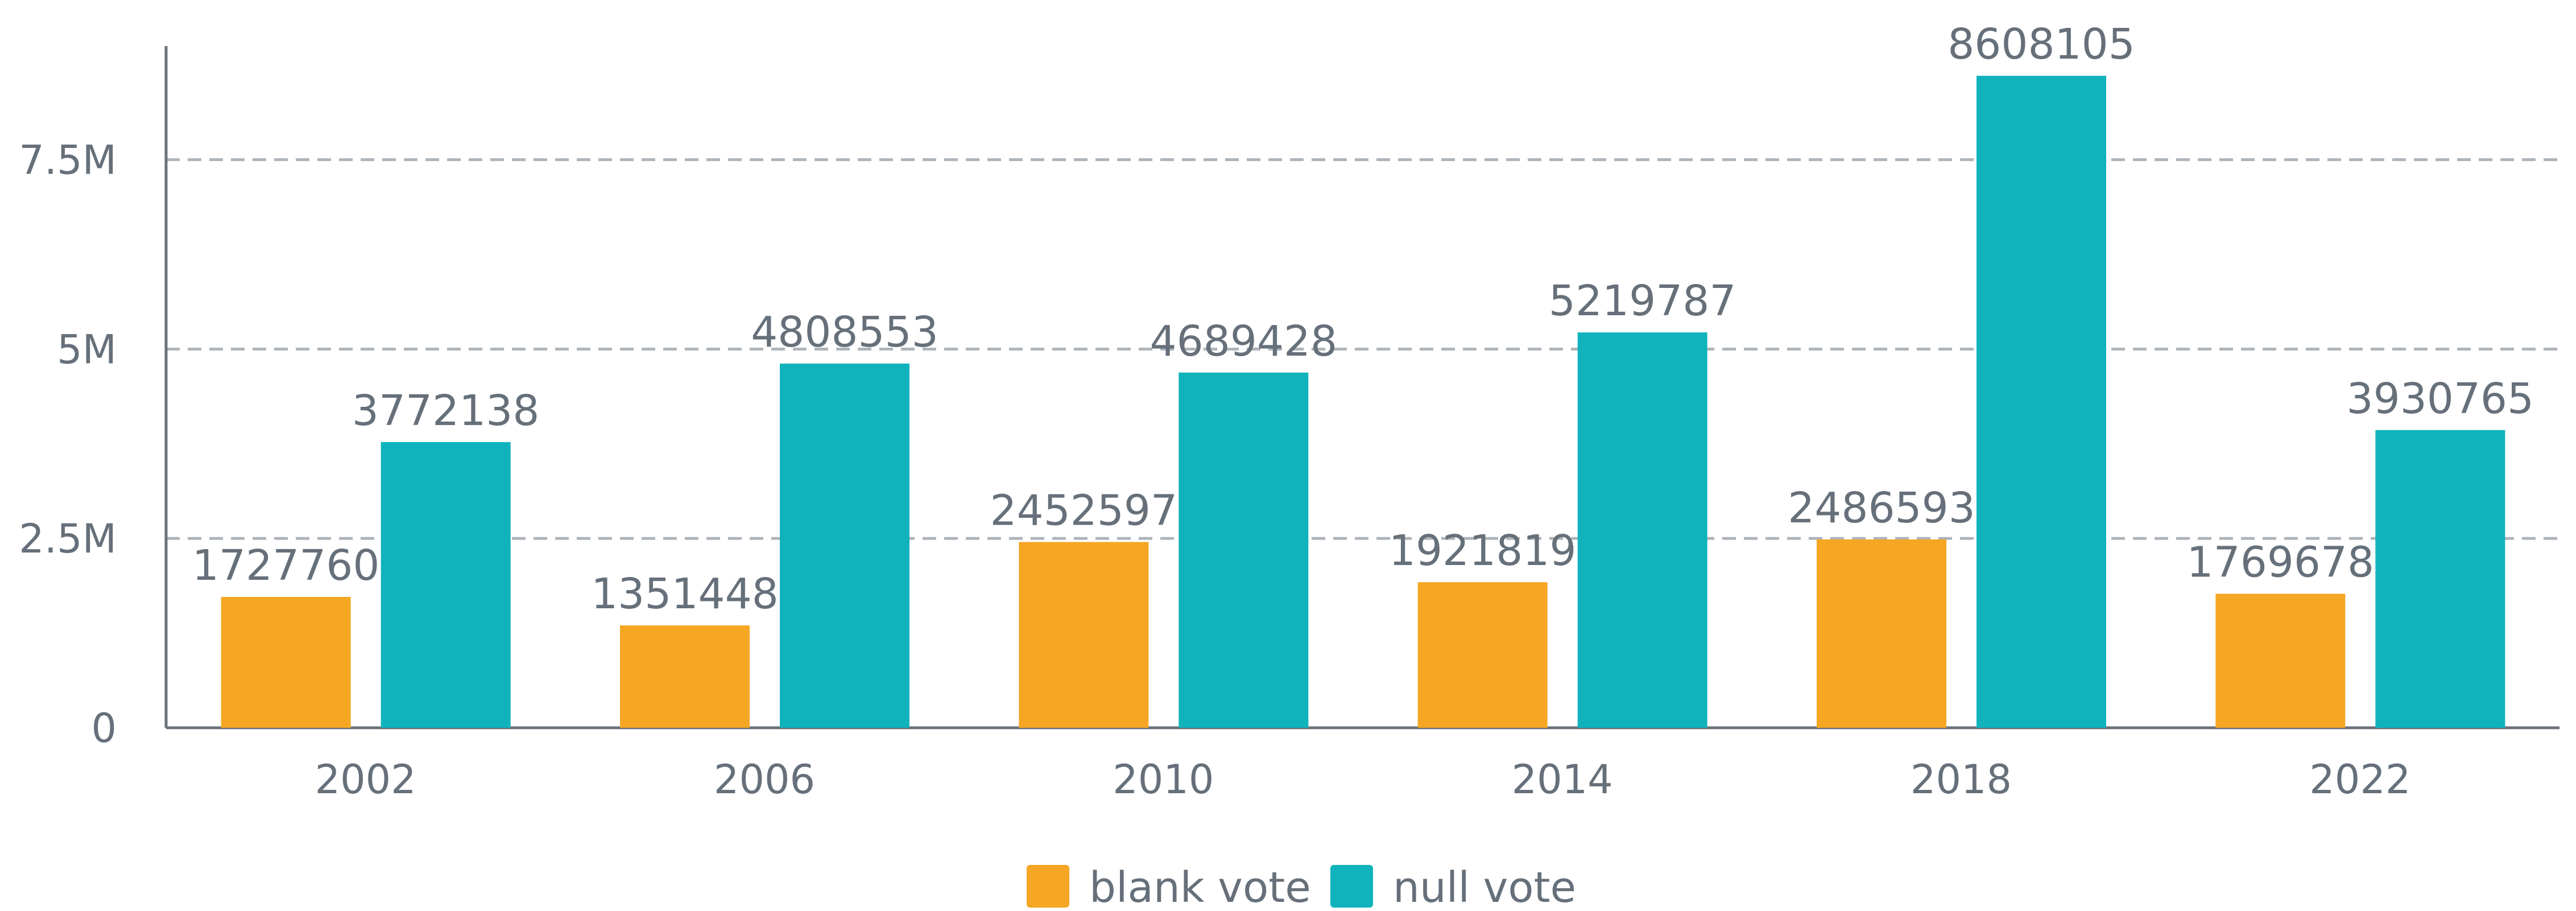 This screenshot has width=2576, height=911. I want to click on x-tick-label: 2002, so click(365, 780).